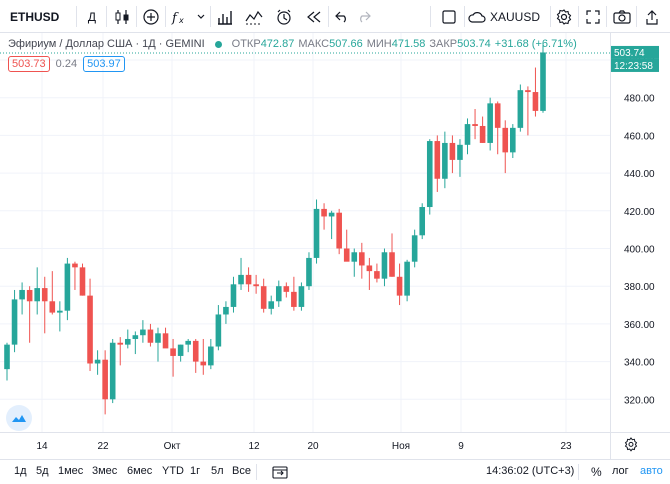 The width and height of the screenshot is (670, 484). What do you see at coordinates (639, 363) in the screenshot?
I see `price-tick-label: 340.00` at bounding box center [639, 363].